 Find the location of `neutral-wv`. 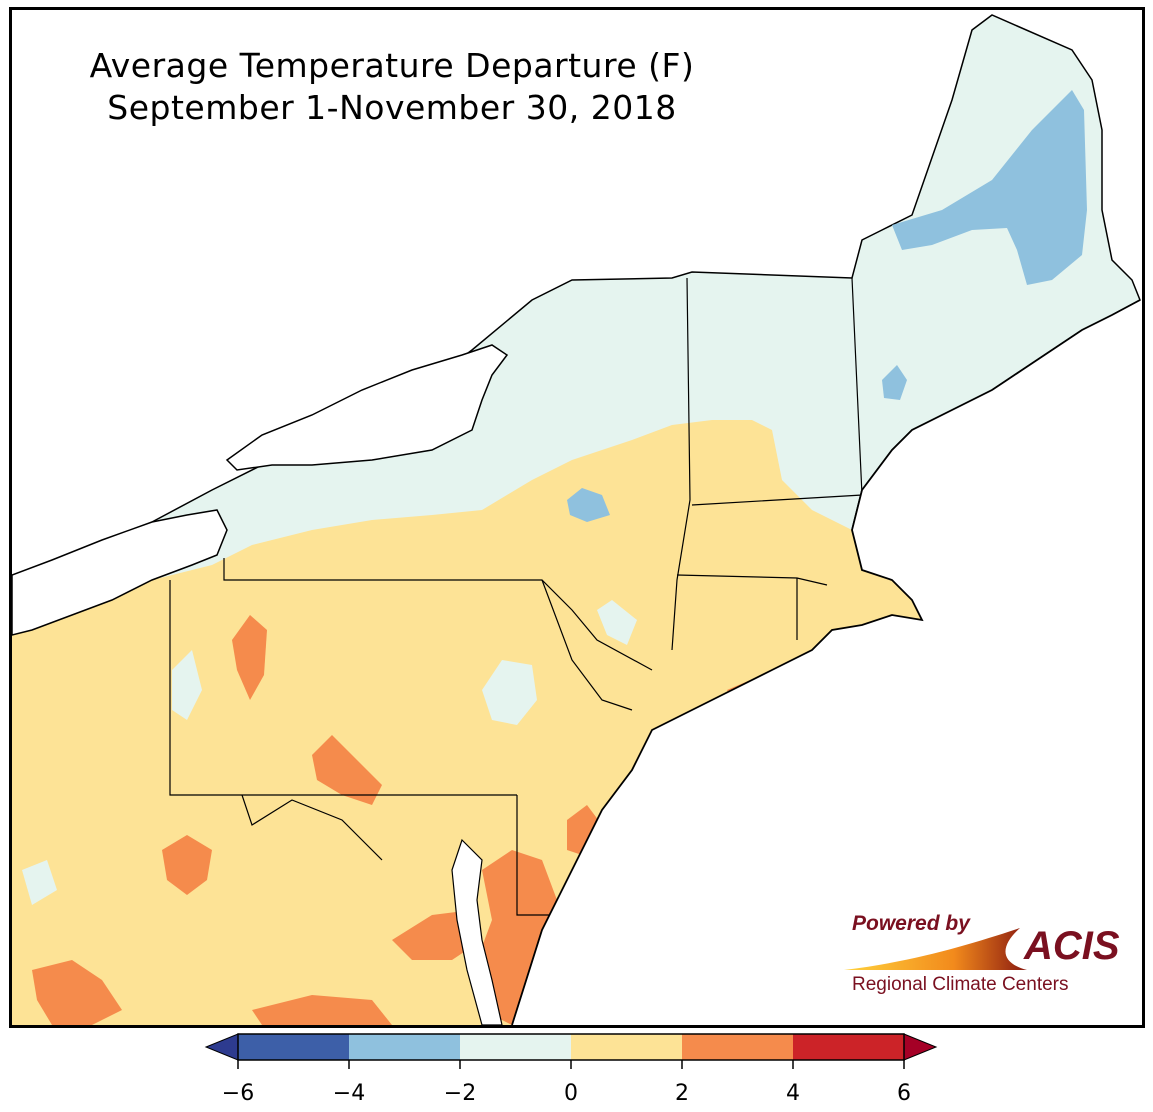

neutral-wv is located at coordinates (39, 882).